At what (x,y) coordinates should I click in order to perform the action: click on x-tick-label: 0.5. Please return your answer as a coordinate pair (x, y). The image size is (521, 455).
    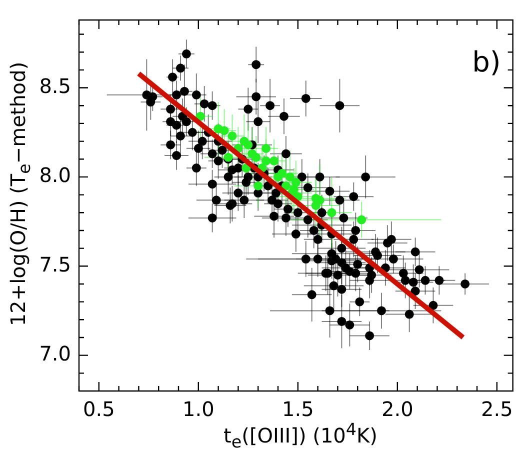
    Looking at the image, I should click on (98, 409).